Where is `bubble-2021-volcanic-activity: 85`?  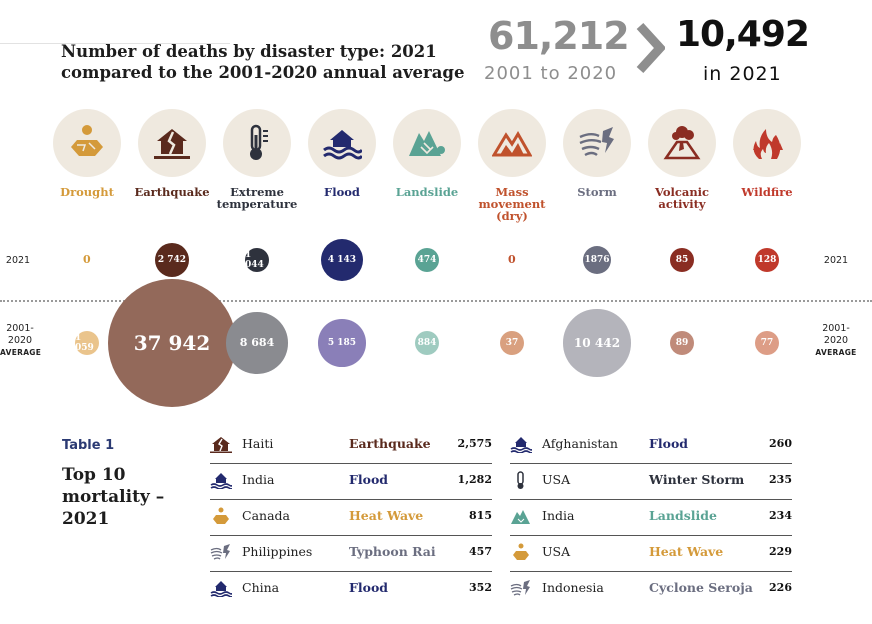
bubble-2021-volcanic-activity: 85 is located at coordinates (682, 260).